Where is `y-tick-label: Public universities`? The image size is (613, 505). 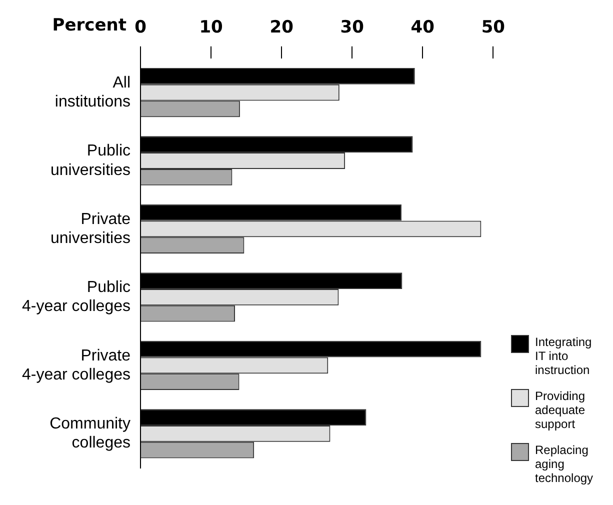 y-tick-label: Public universities is located at coordinates (90, 160).